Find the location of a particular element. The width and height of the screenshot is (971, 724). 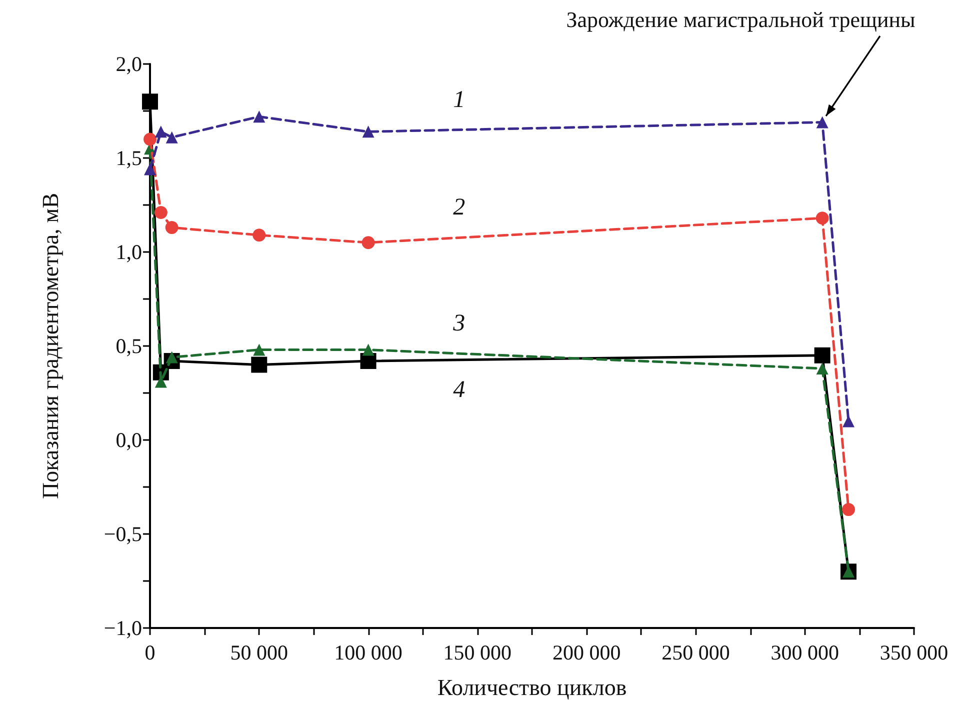

y-tick-label: −1,0 is located at coordinates (123, 628).